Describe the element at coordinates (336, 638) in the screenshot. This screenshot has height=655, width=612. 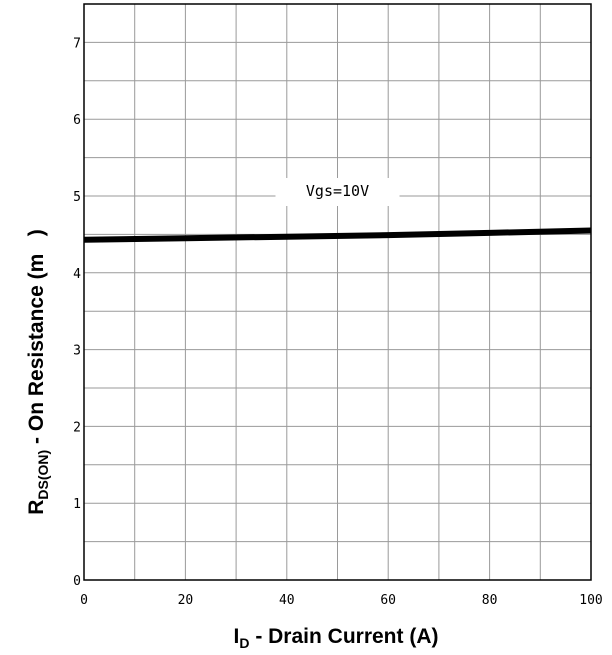
I see `x-axis-title: ID - Drain Current (A)` at that location.